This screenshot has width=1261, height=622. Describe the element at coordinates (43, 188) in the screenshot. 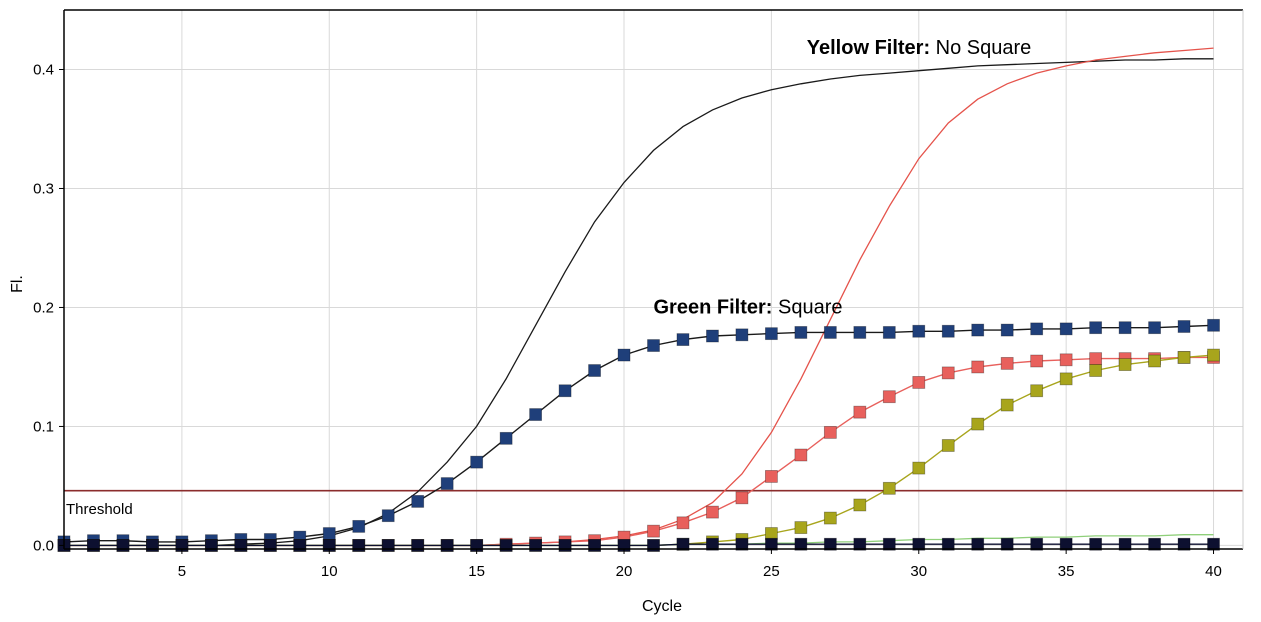

I see `y-tick-label: 0.3` at that location.